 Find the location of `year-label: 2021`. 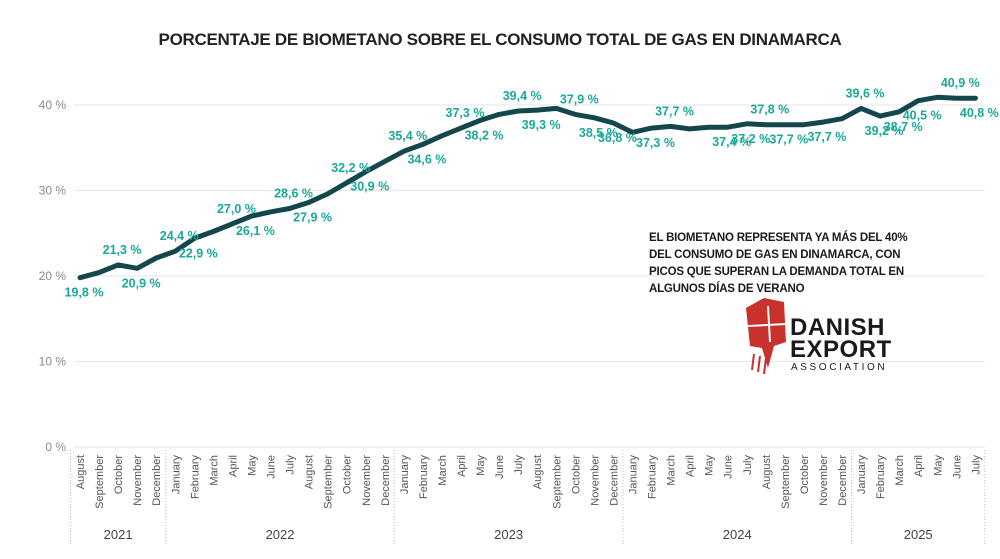

year-label: 2021 is located at coordinates (118, 534).